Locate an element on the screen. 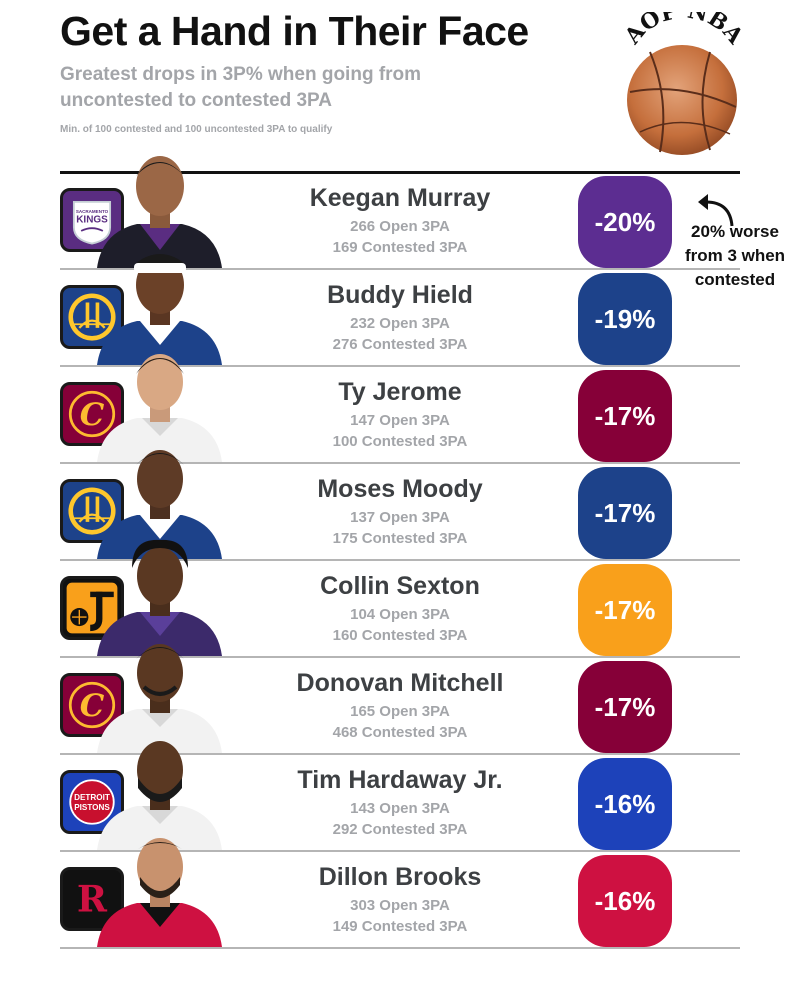 The width and height of the screenshot is (800, 1000). open-3pa: 143 Open 3PA is located at coordinates (400, 808).